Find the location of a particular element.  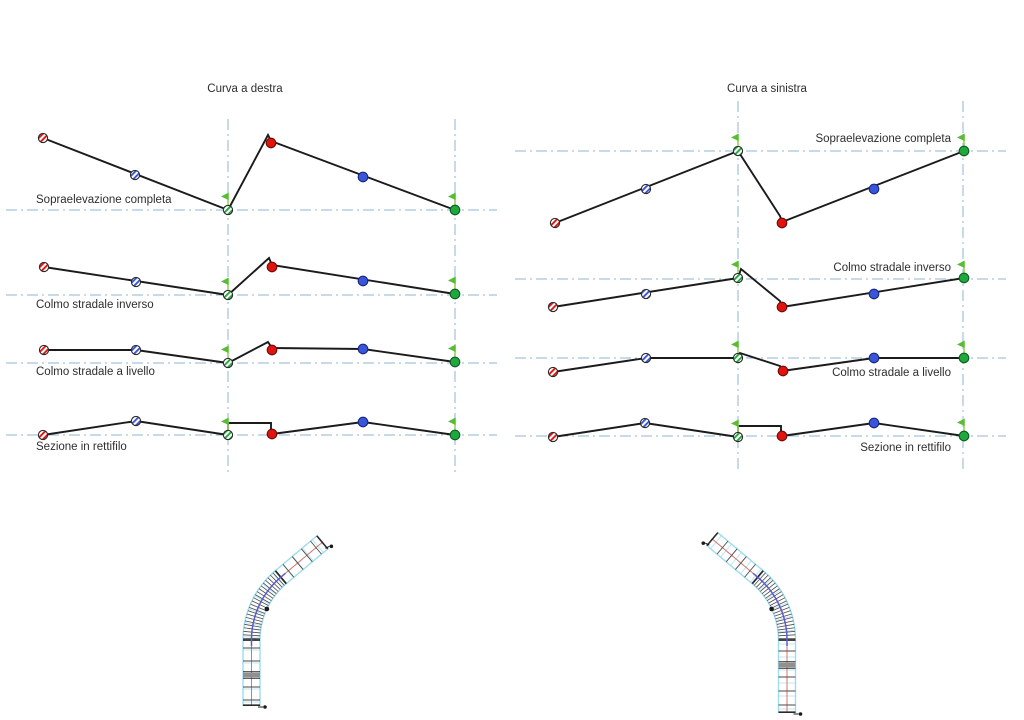

road-axis is located at coordinates (749, 625).